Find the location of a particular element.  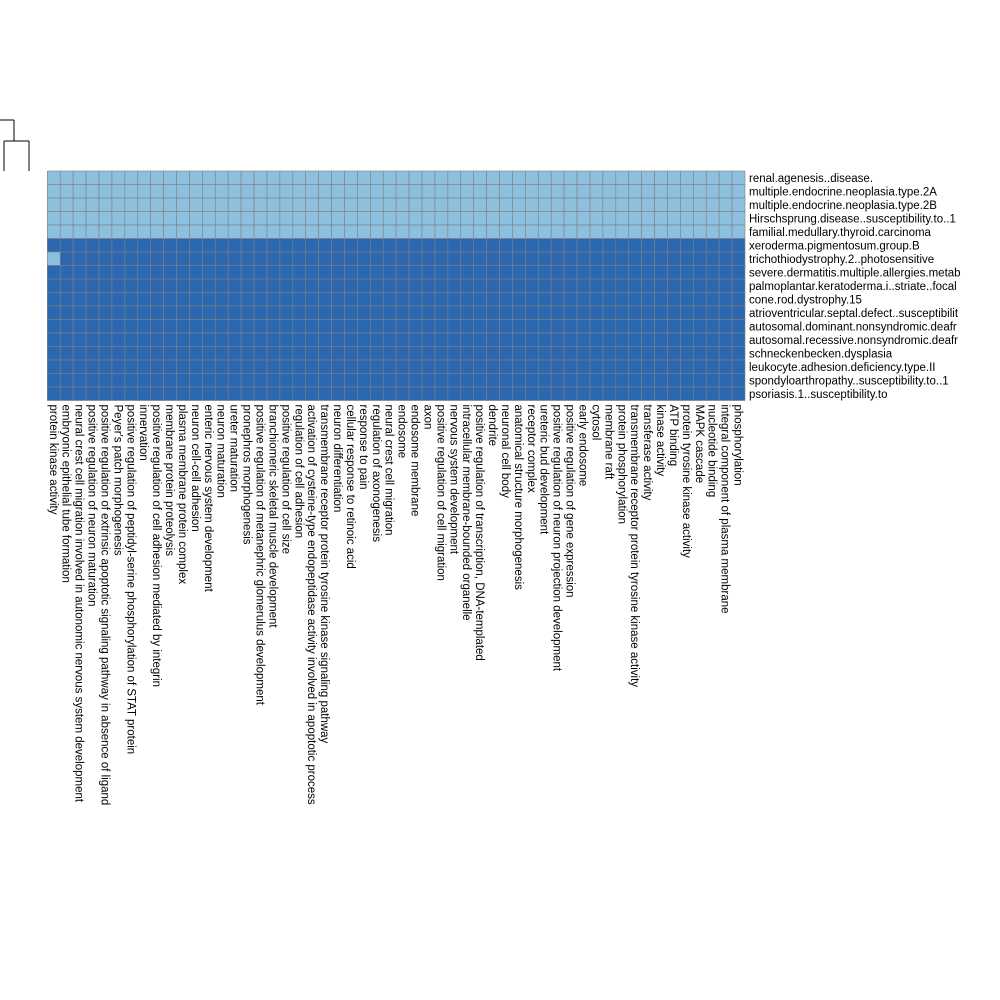

column-label: phosphorylation is located at coordinates (738, 445).